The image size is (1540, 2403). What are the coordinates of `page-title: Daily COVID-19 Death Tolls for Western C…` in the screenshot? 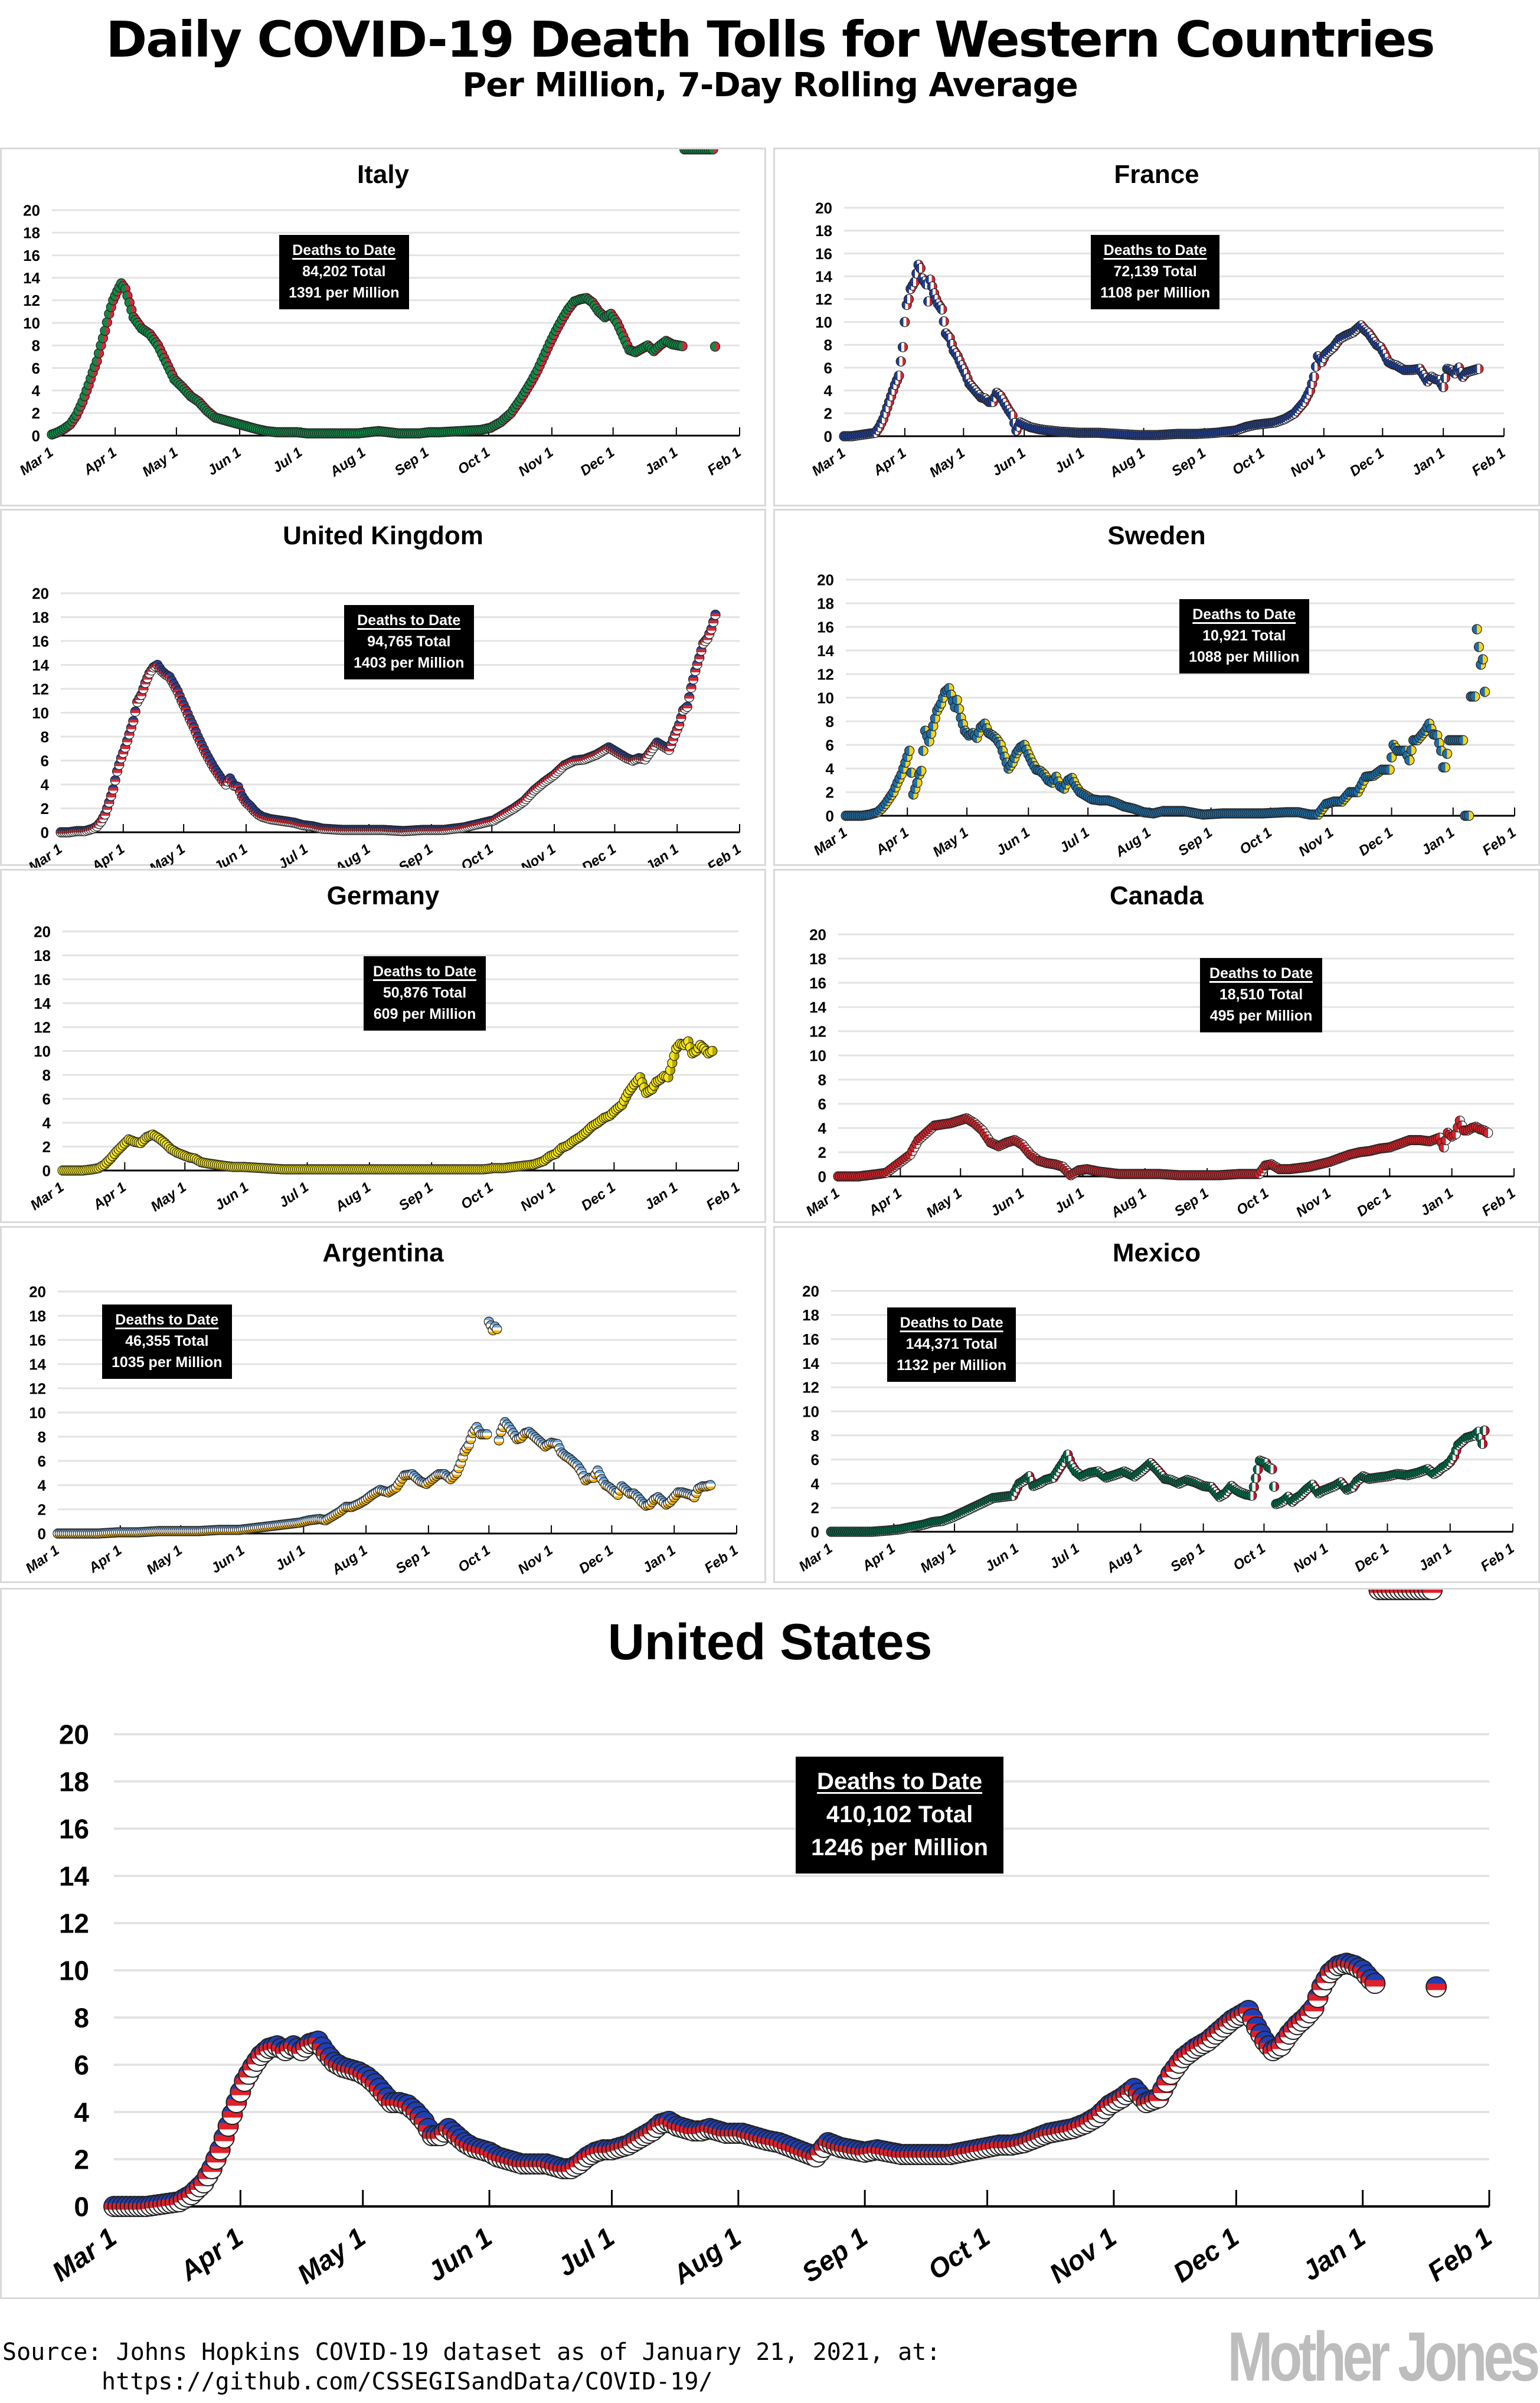 It's located at (770, 39).